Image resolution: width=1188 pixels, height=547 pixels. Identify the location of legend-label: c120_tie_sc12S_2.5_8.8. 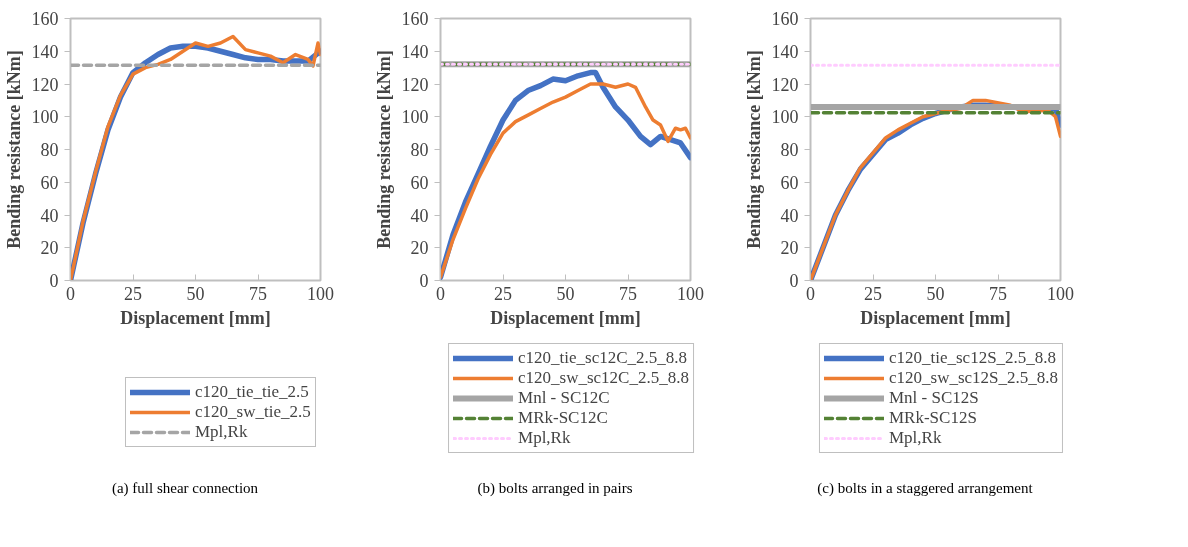
(972, 357).